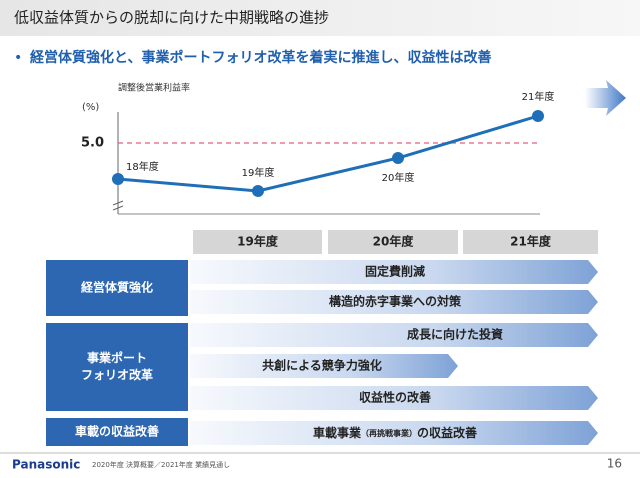  I want to click on line, so click(328, 153).